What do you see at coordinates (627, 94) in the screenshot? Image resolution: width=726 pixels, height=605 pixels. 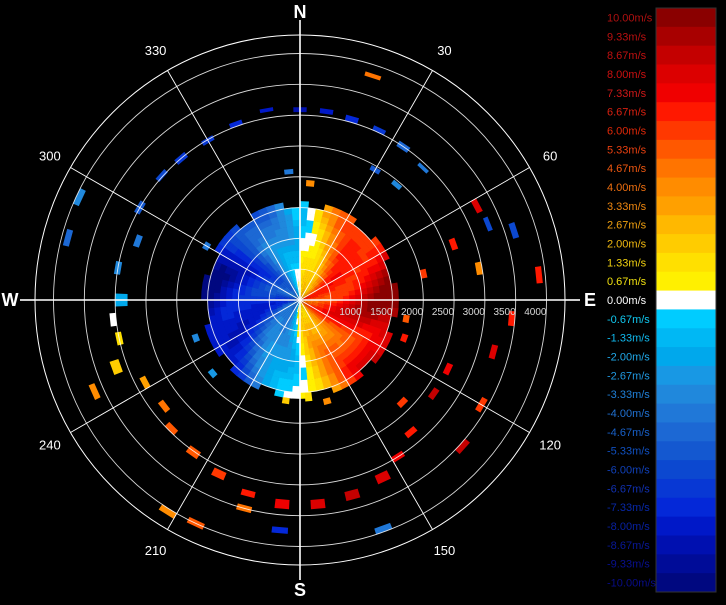 I see `colorbar-tick-label: 7.33m/s` at bounding box center [627, 94].